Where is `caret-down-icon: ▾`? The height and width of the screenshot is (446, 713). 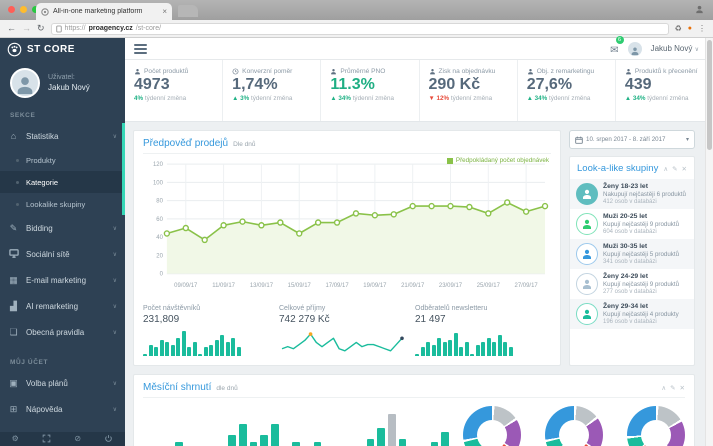 caret-down-icon: ▾ is located at coordinates (687, 140).